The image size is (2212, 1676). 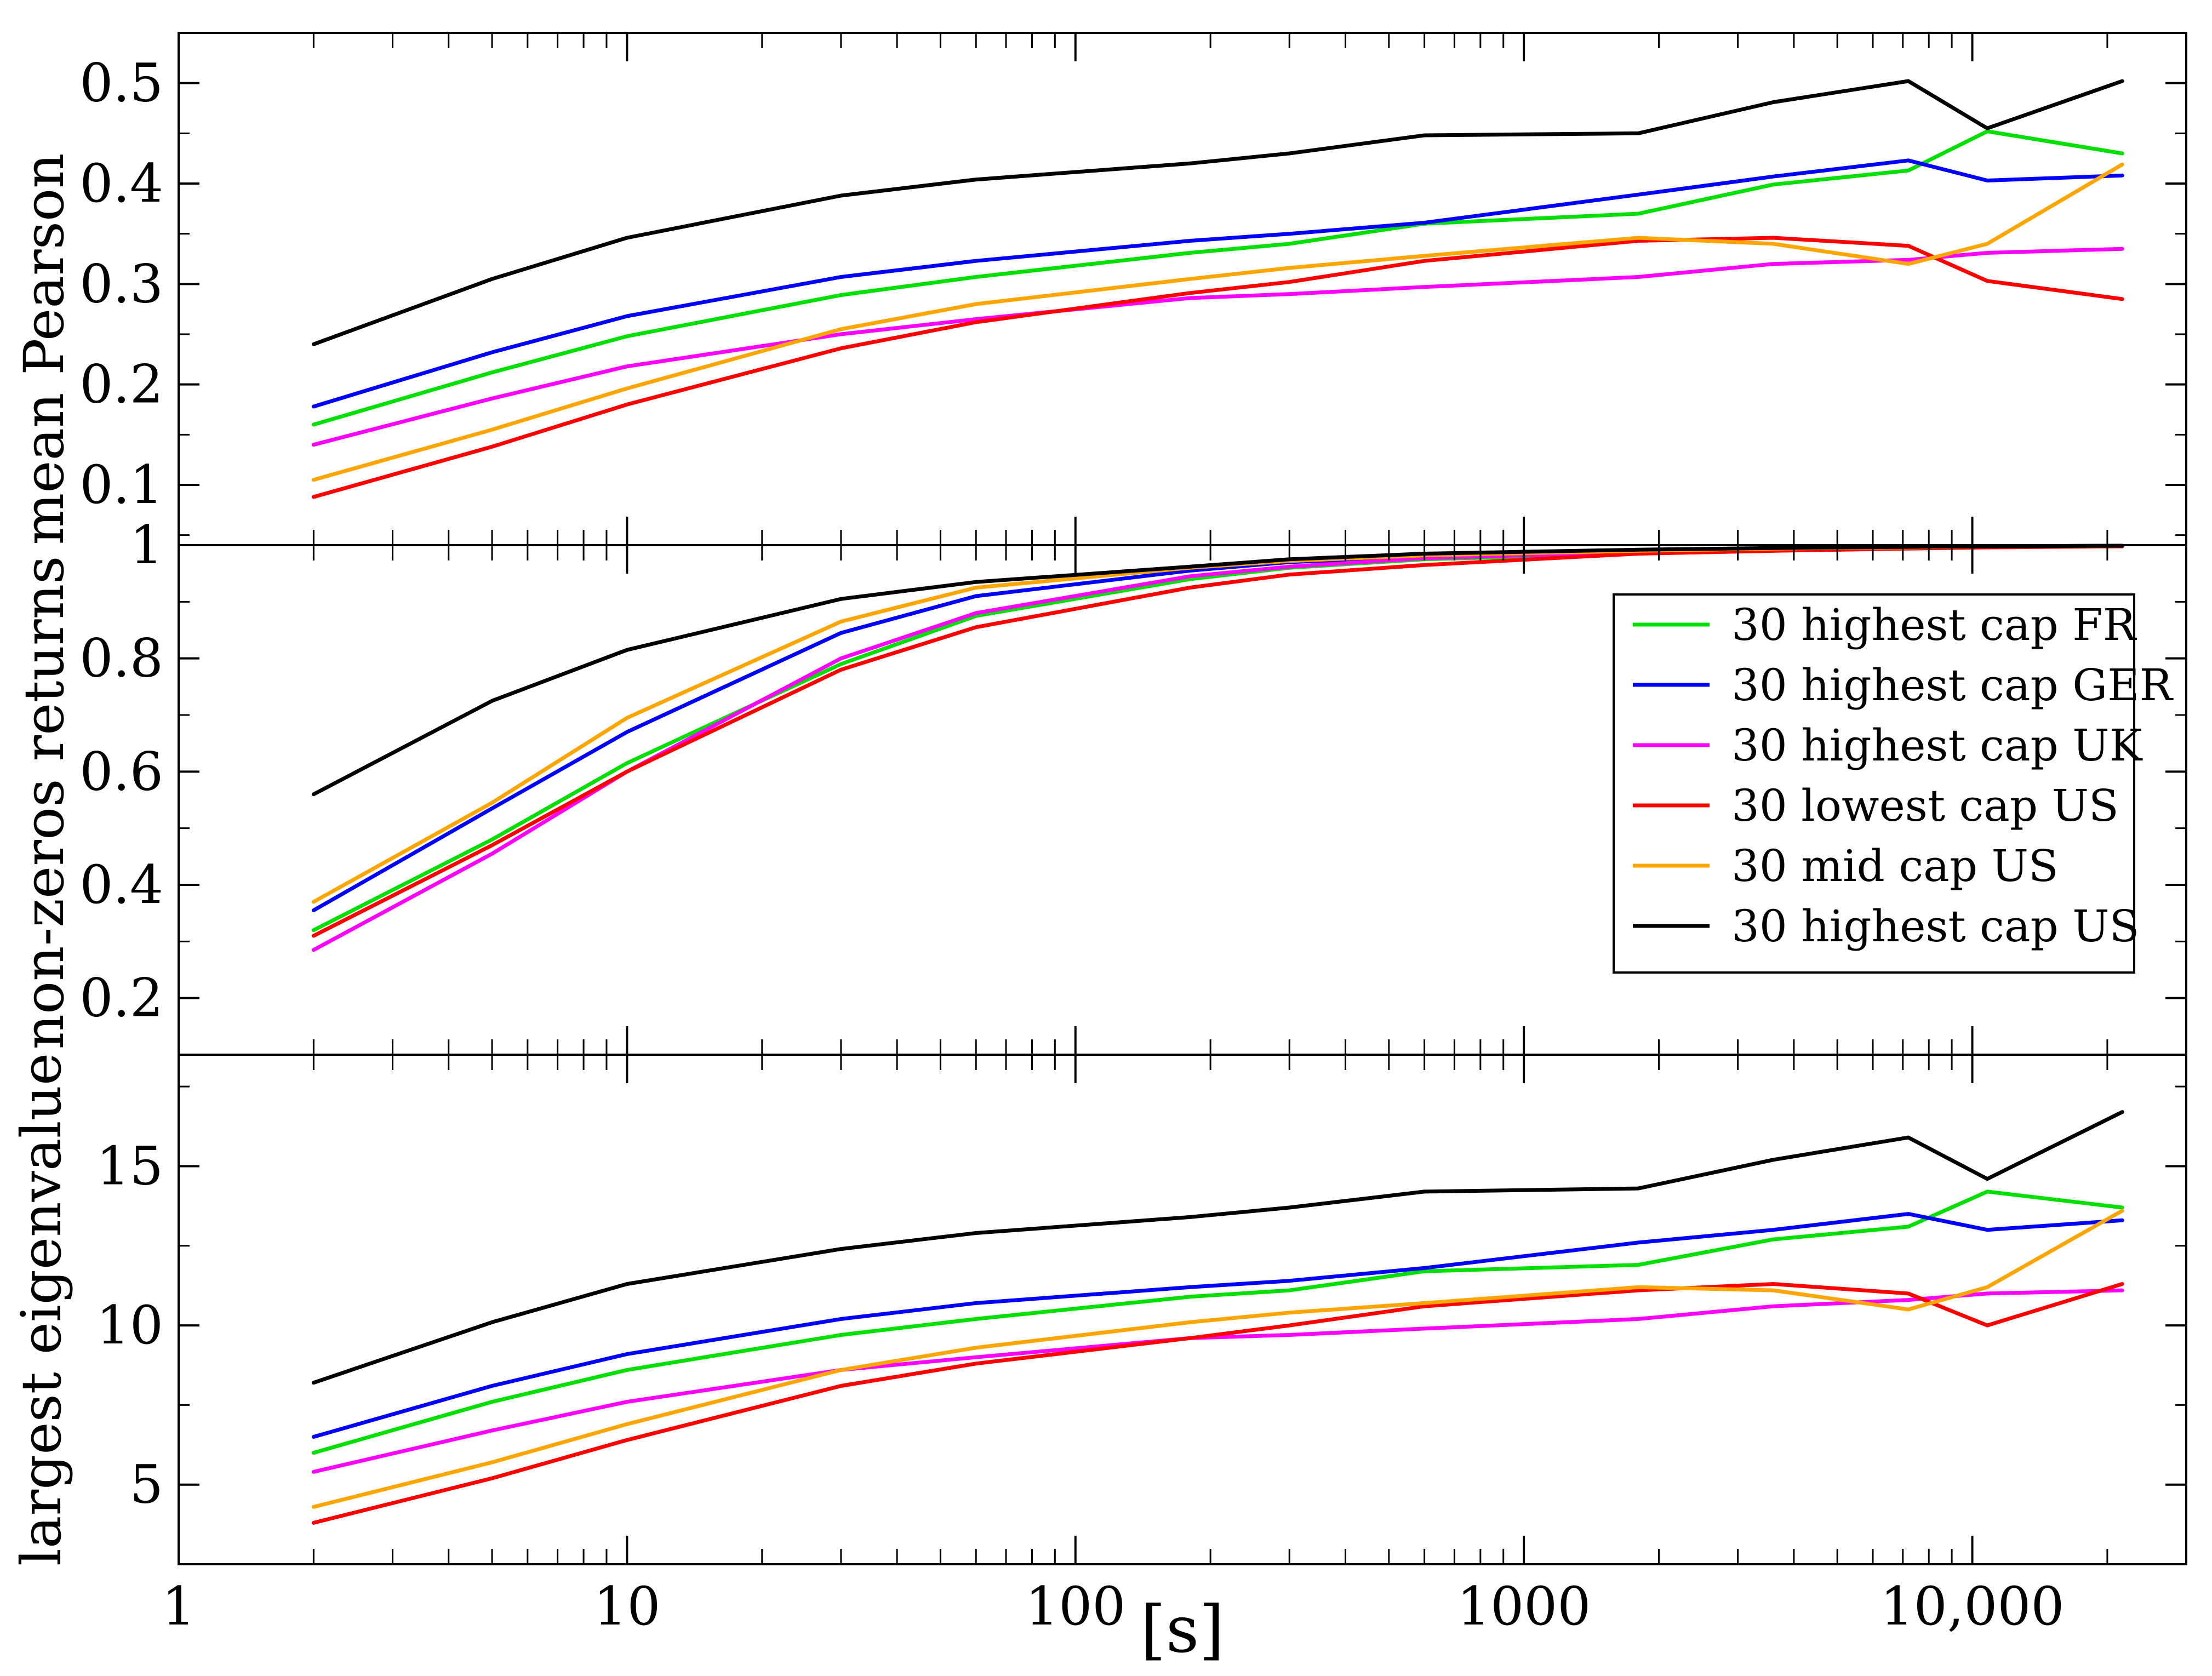 What do you see at coordinates (626, 1606) in the screenshot?
I see `x-tick-label: 10` at bounding box center [626, 1606].